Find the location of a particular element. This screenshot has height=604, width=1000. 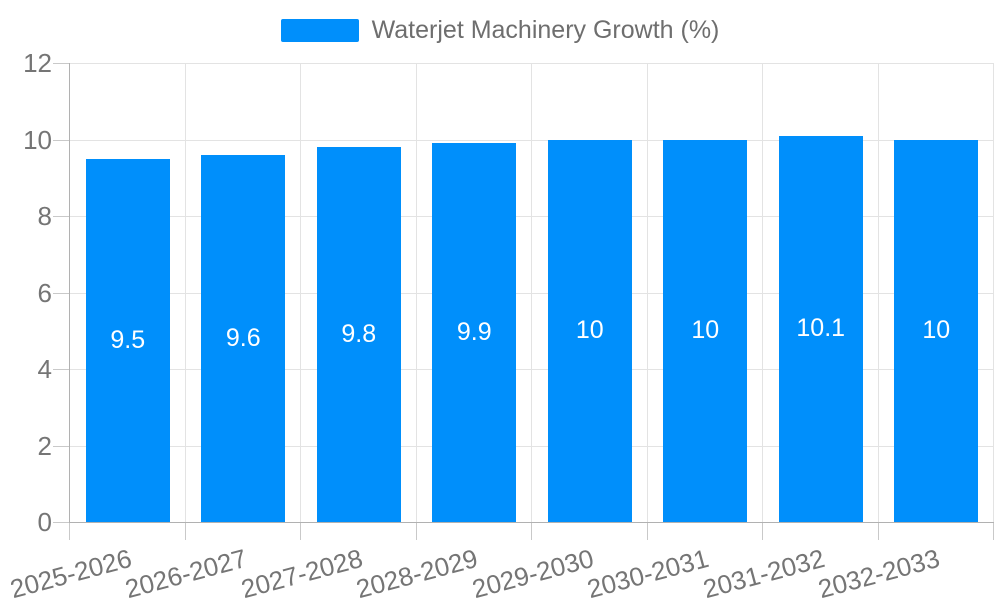

y-axis-label: 12 is located at coordinates (37, 63).